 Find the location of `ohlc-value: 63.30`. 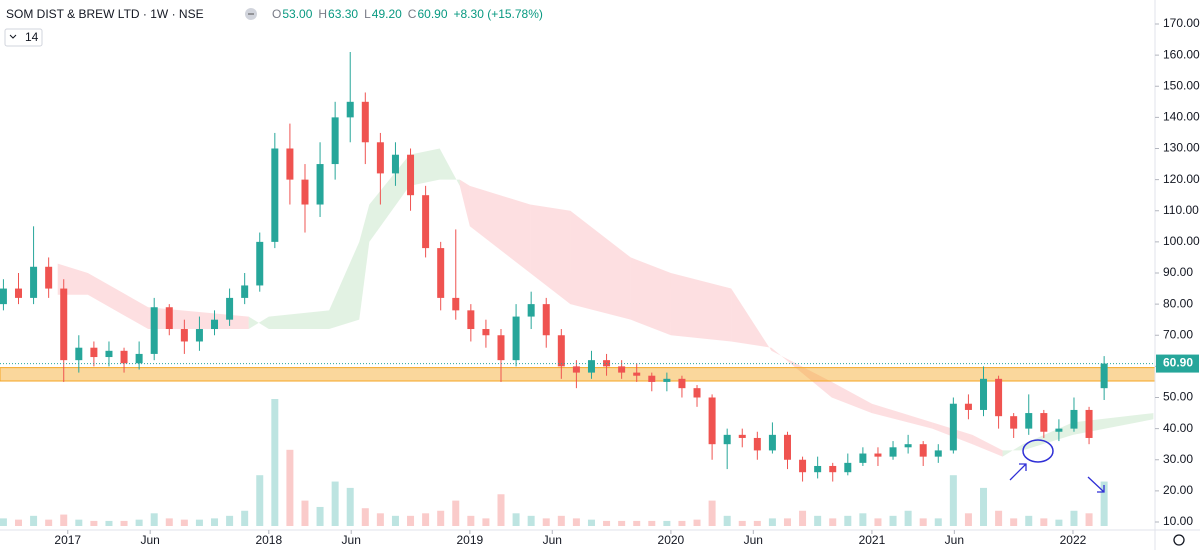

ohlc-value: 63.30 is located at coordinates (343, 14).